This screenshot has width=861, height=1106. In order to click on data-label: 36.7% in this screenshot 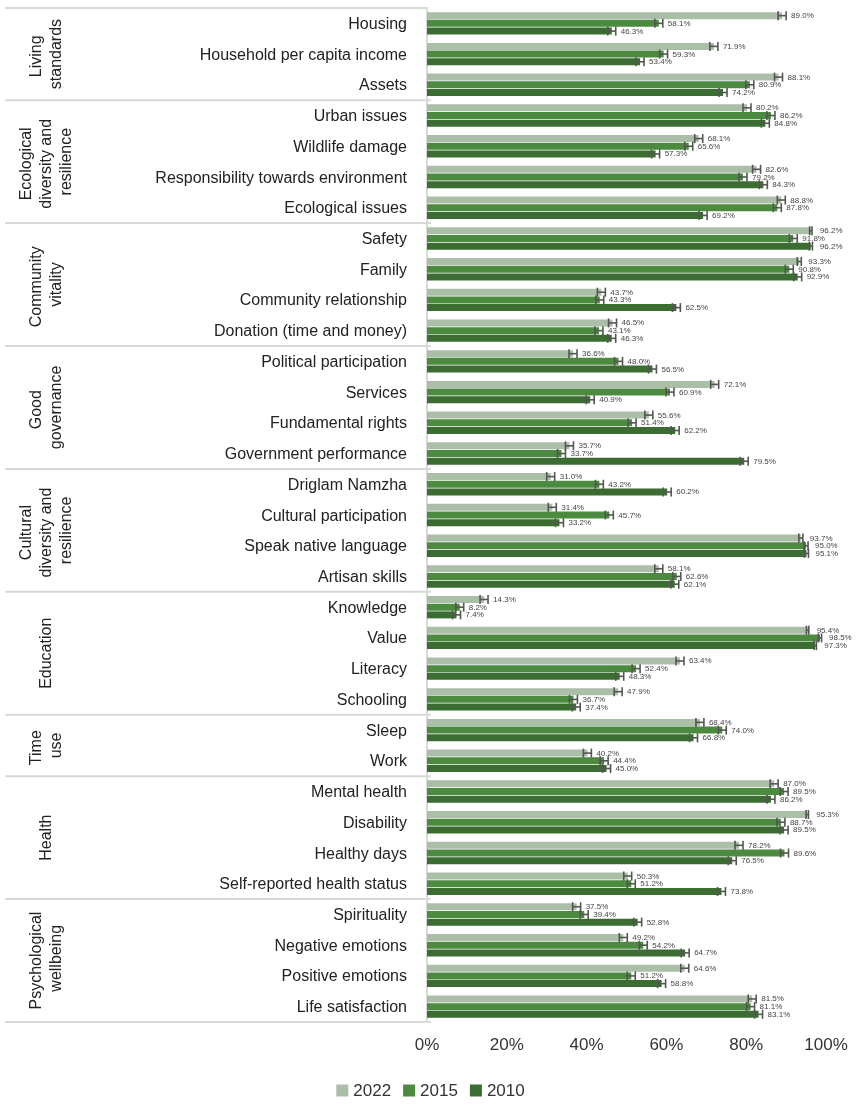, I will do `click(594, 699)`.